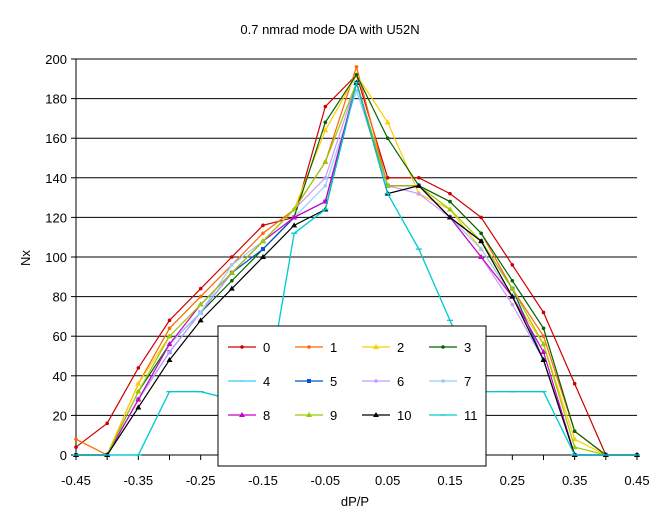 This screenshot has width=660, height=531. Describe the element at coordinates (333, 347) in the screenshot. I see `legend-label: 1` at that location.